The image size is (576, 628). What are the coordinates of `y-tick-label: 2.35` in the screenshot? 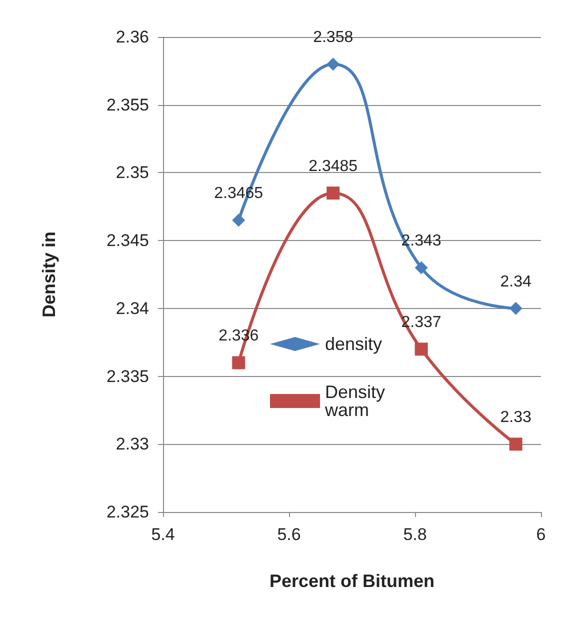 It's located at (132, 172).